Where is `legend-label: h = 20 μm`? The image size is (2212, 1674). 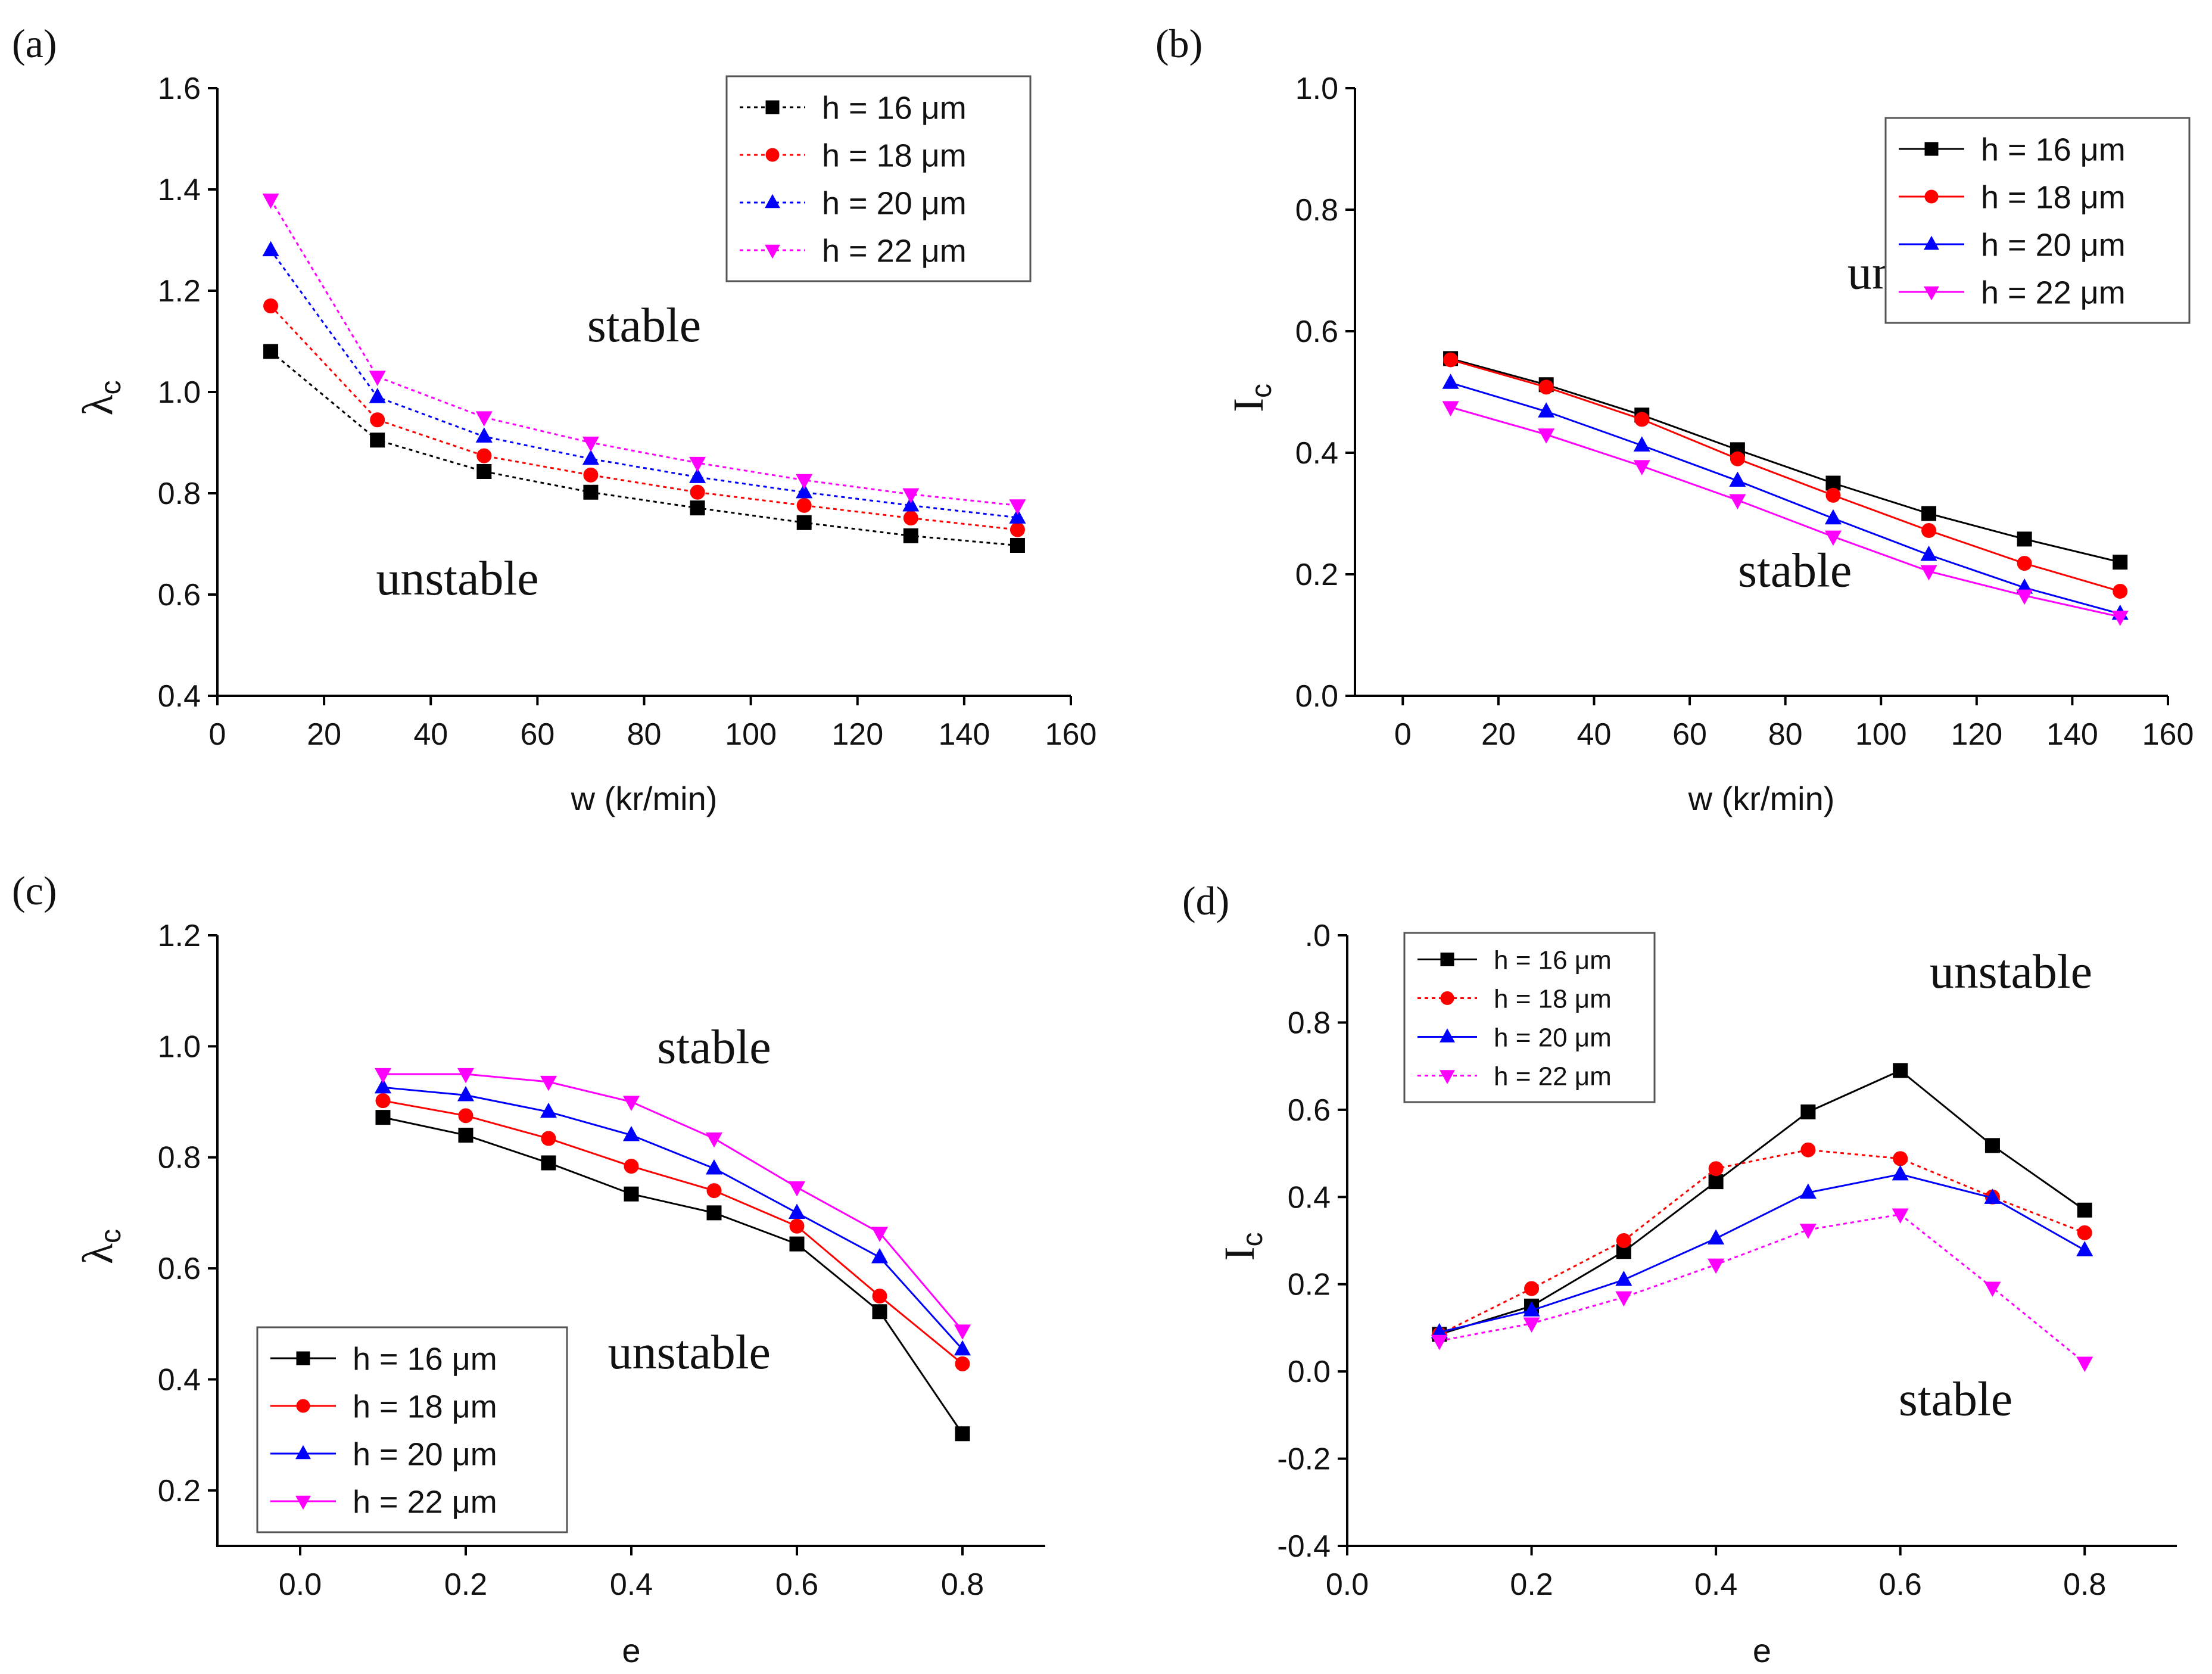
legend-label: h = 20 μm is located at coordinates (2054, 245).